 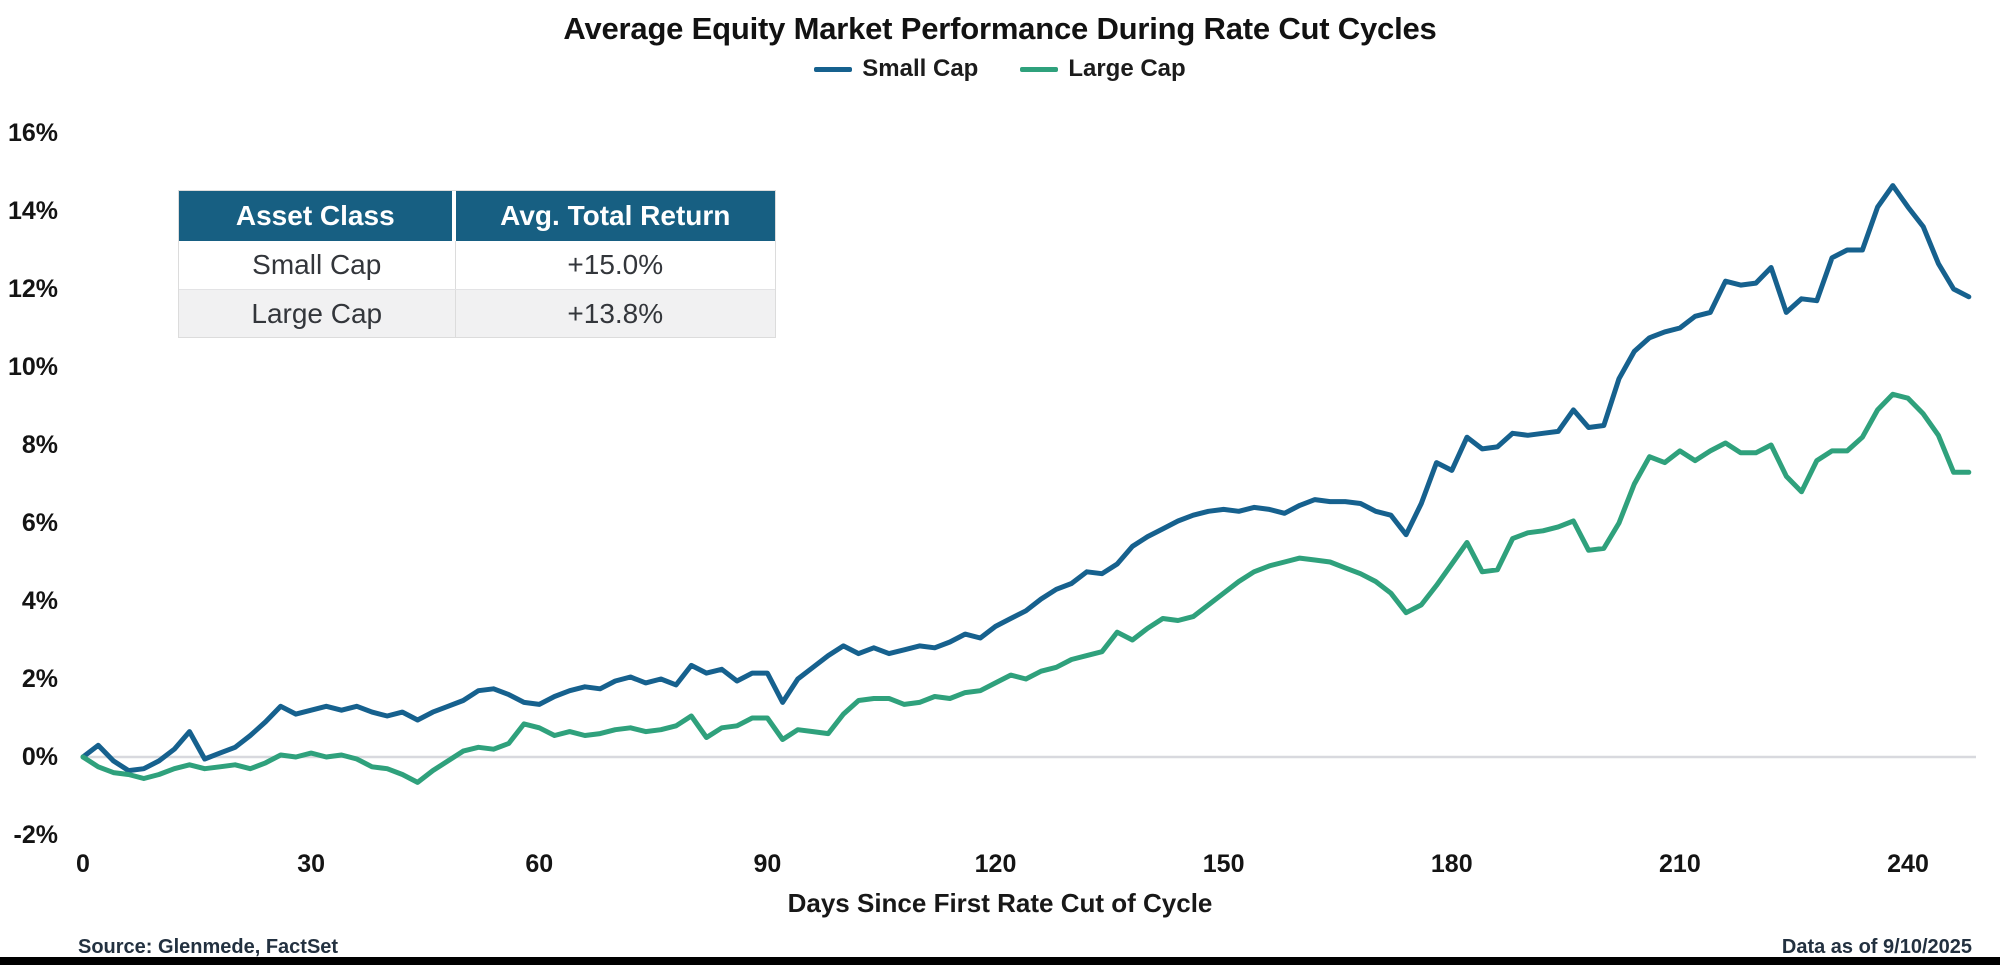 What do you see at coordinates (1000, 69) in the screenshot?
I see `legend: Small Cap Large Cap` at bounding box center [1000, 69].